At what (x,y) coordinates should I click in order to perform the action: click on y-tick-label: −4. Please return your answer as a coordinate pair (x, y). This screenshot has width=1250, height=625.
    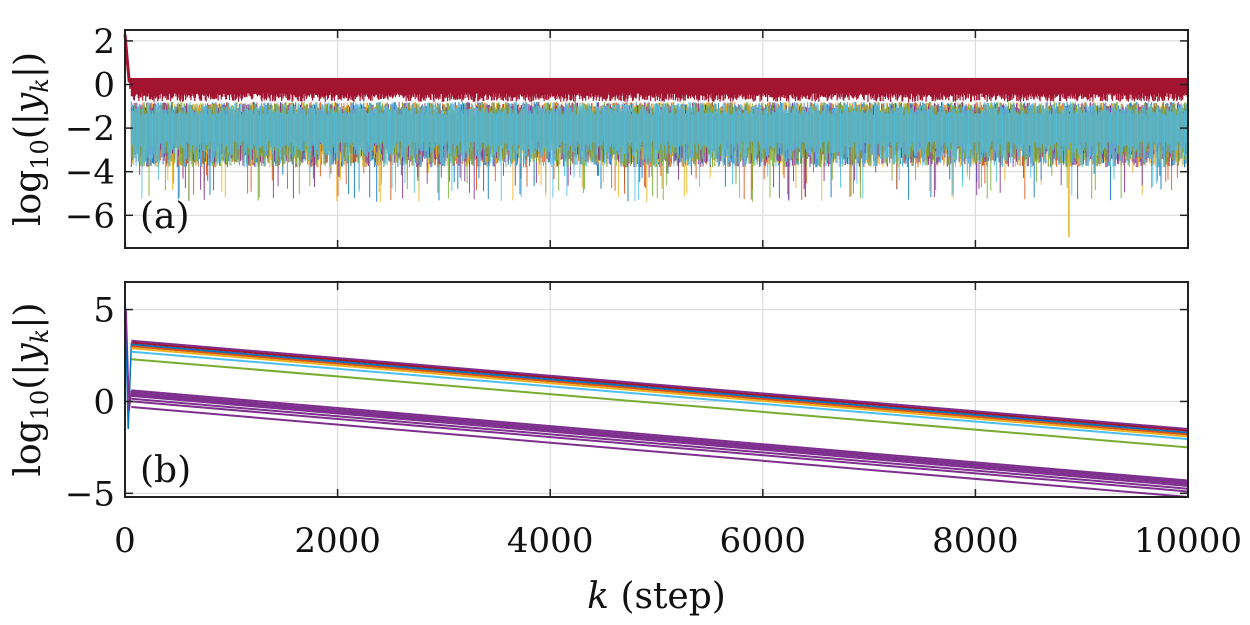
    Looking at the image, I should click on (90, 173).